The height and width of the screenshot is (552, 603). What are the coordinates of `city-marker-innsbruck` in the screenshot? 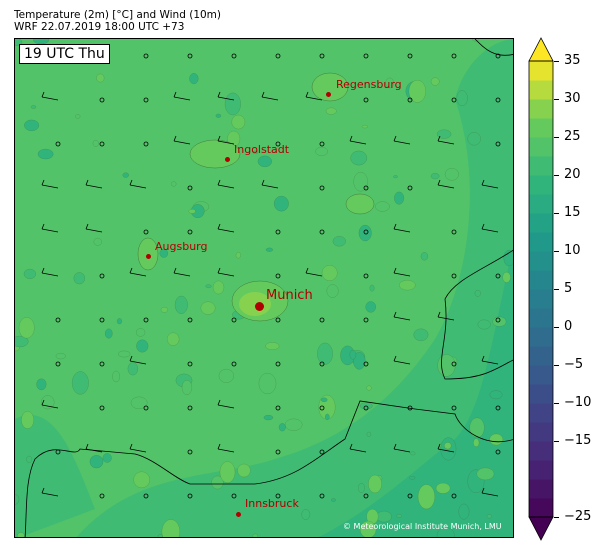 It's located at (238, 514).